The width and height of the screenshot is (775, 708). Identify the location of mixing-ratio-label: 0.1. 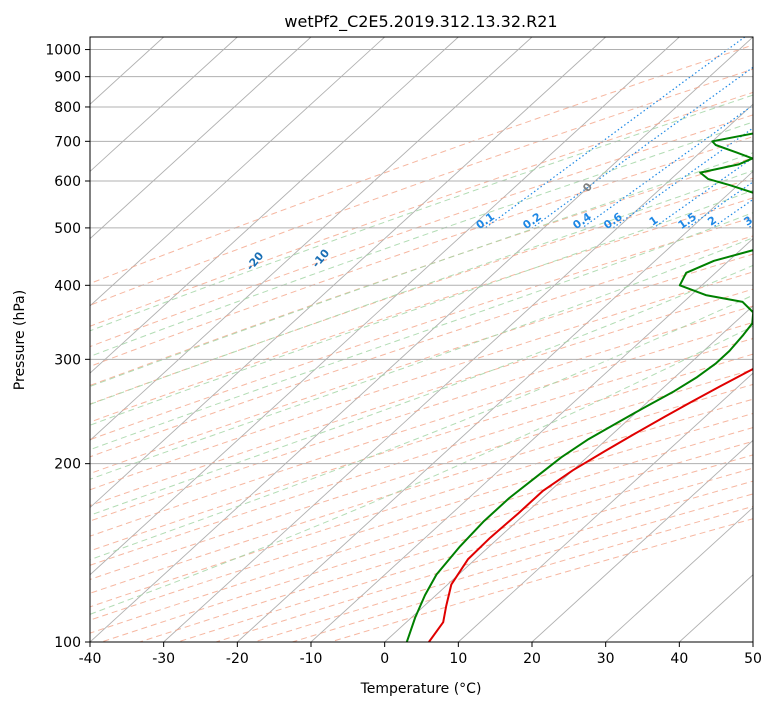
(485, 221).